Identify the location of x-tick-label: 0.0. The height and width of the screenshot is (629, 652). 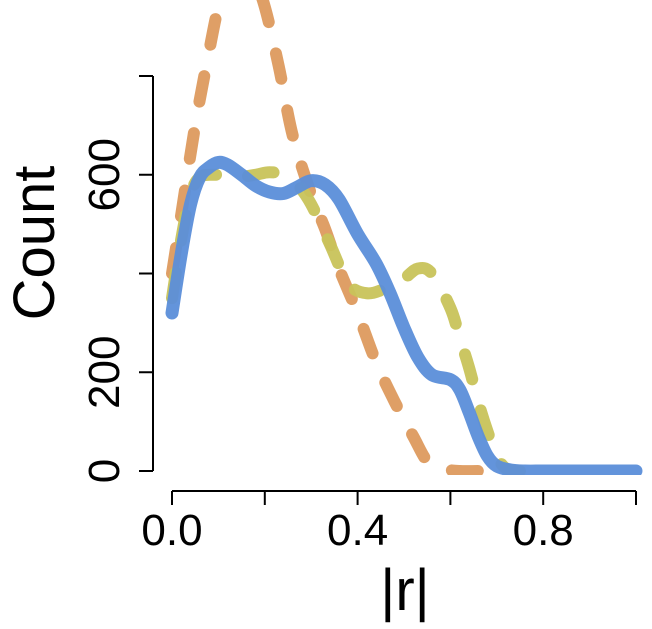
(171, 530).